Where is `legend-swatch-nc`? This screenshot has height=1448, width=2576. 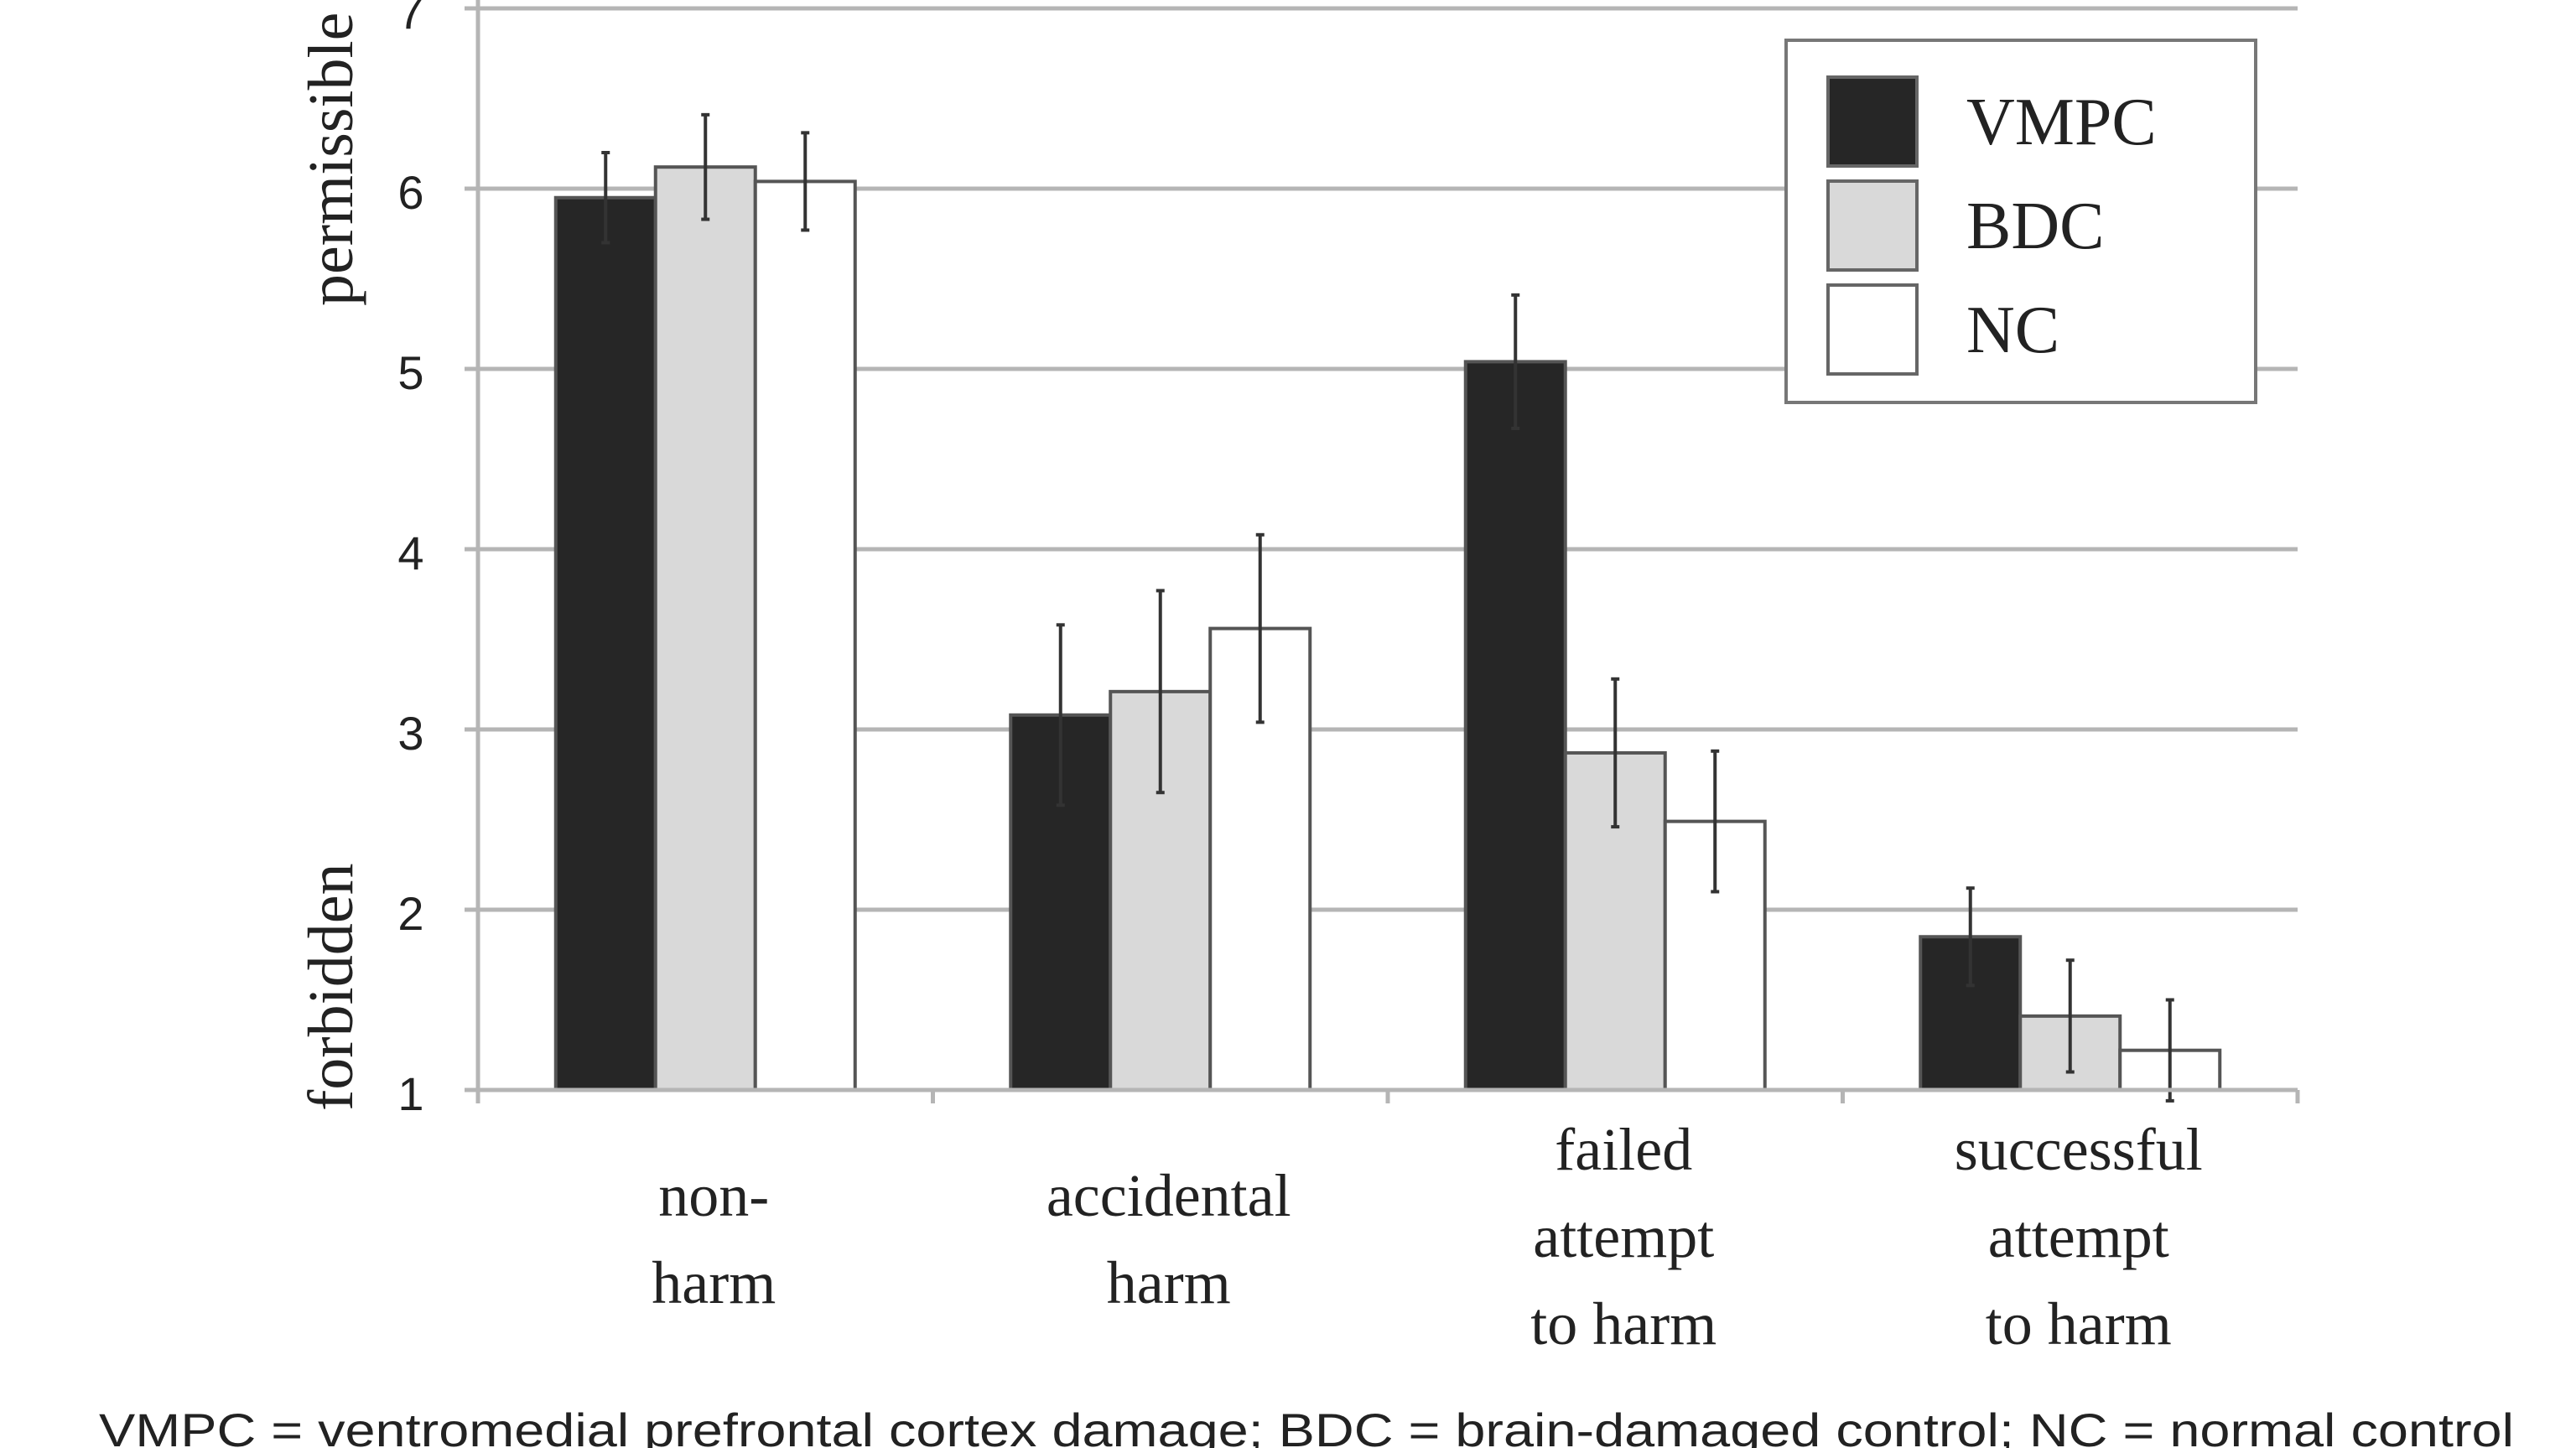
legend-swatch-nc is located at coordinates (1872, 329).